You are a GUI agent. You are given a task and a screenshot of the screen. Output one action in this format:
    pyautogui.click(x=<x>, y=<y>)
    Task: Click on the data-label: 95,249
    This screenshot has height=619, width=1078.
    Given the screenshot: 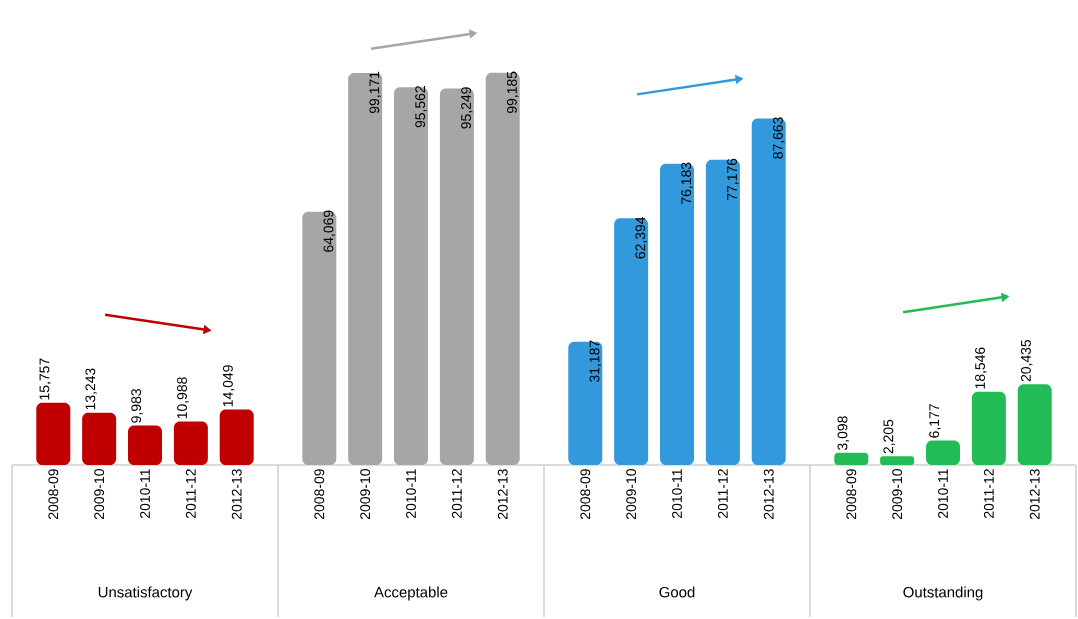 What is the action you would take?
    pyautogui.click(x=467, y=108)
    